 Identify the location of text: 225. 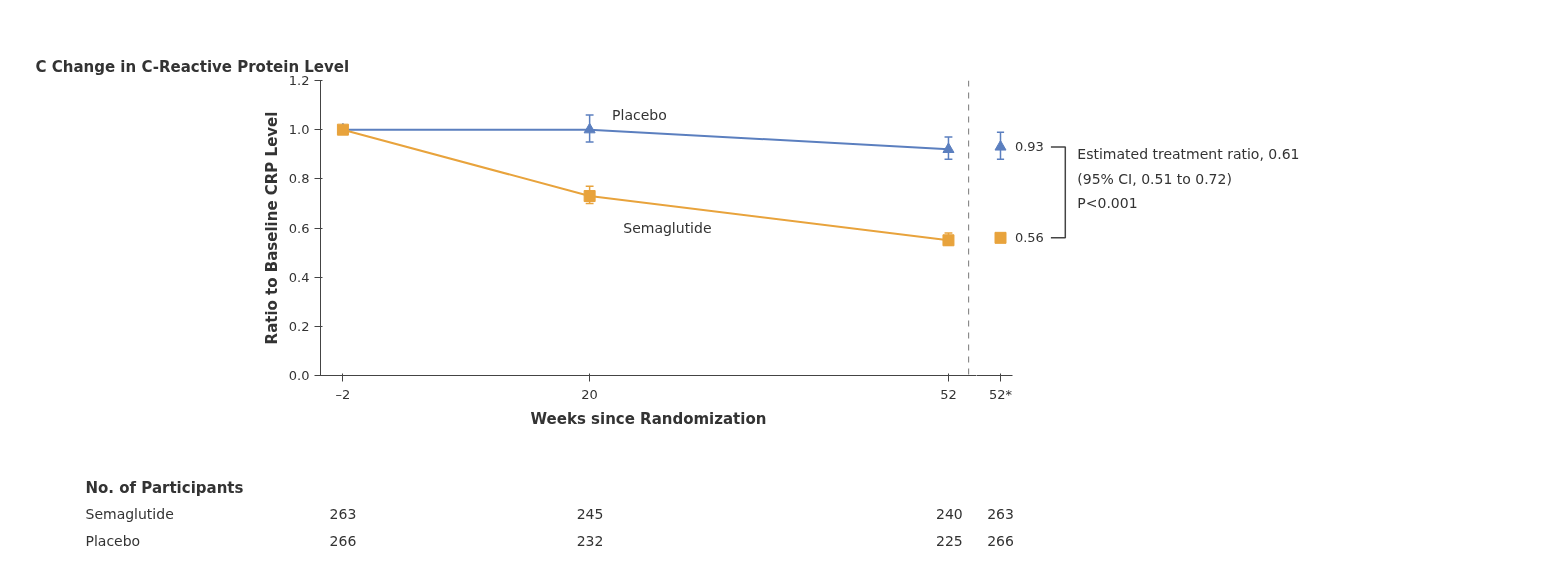
(949, 540).